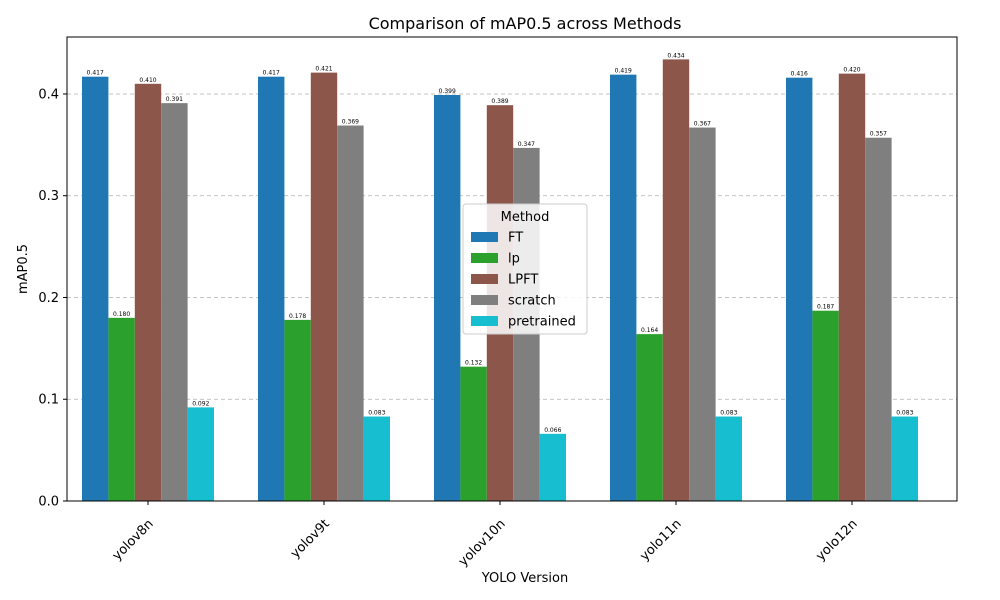 Image resolution: width=1000 pixels, height=600 pixels. What do you see at coordinates (799, 74) in the screenshot?
I see `data-label: 0.416` at bounding box center [799, 74].